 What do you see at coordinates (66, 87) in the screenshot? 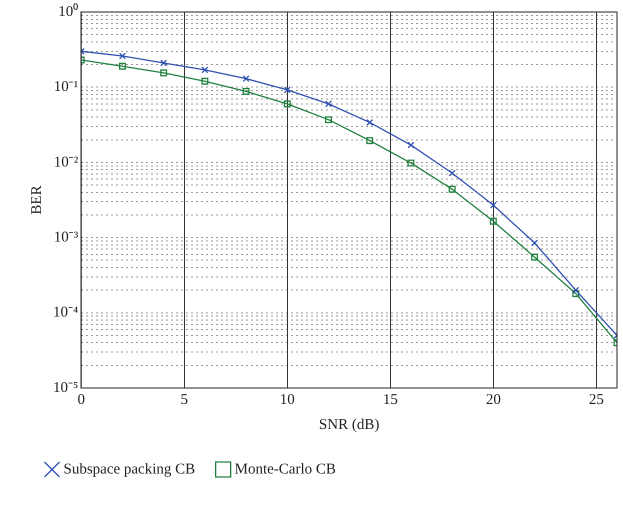
I see `y-tick-label: 10⁻¹` at bounding box center [66, 87].